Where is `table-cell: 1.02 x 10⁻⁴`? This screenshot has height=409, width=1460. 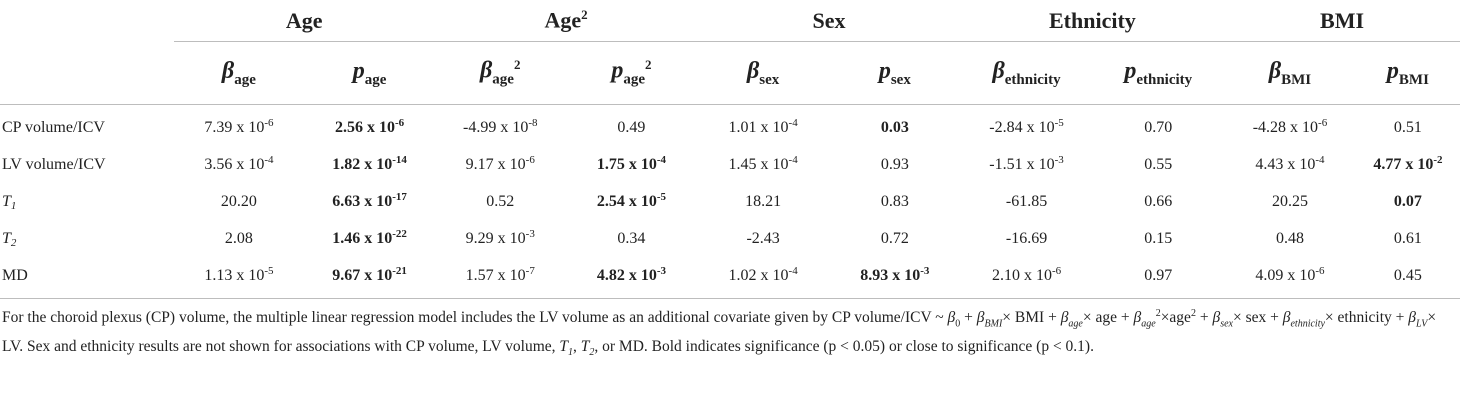 table-cell: 1.02 x 10⁻⁴ is located at coordinates (763, 274).